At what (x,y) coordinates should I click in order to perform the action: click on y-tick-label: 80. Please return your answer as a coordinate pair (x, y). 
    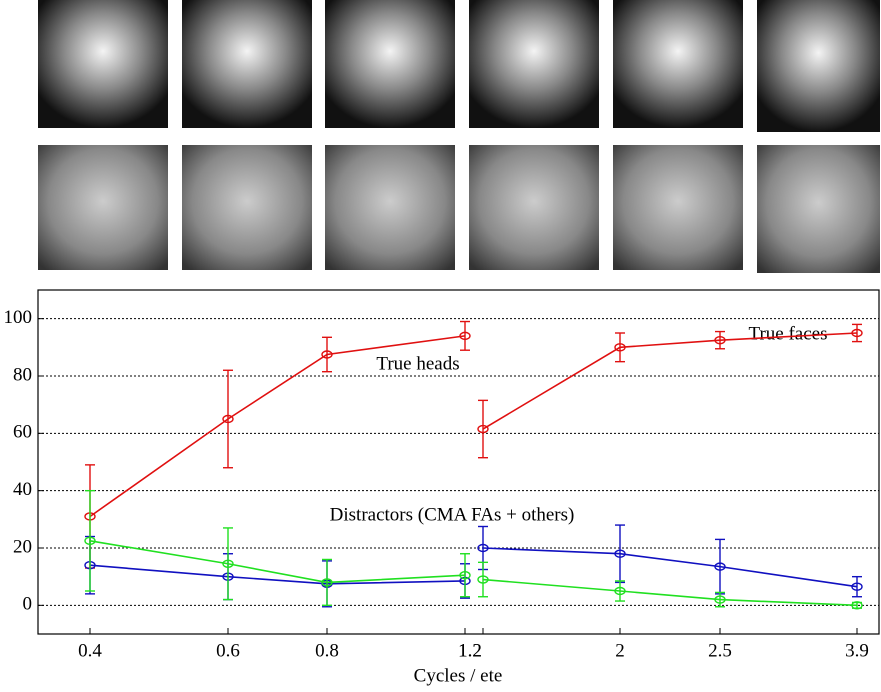
    Looking at the image, I should click on (22, 374).